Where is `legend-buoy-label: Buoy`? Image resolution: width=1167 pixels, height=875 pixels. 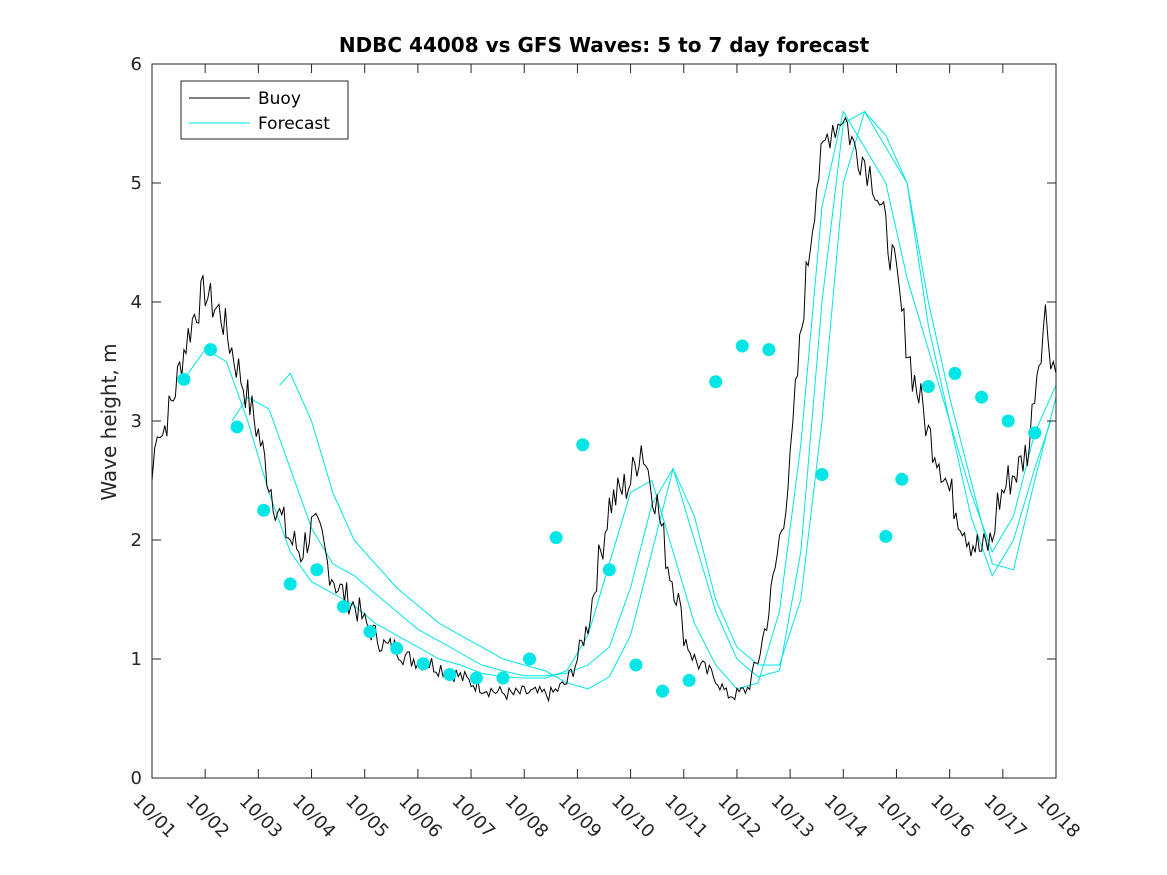
legend-buoy-label: Buoy is located at coordinates (279, 99).